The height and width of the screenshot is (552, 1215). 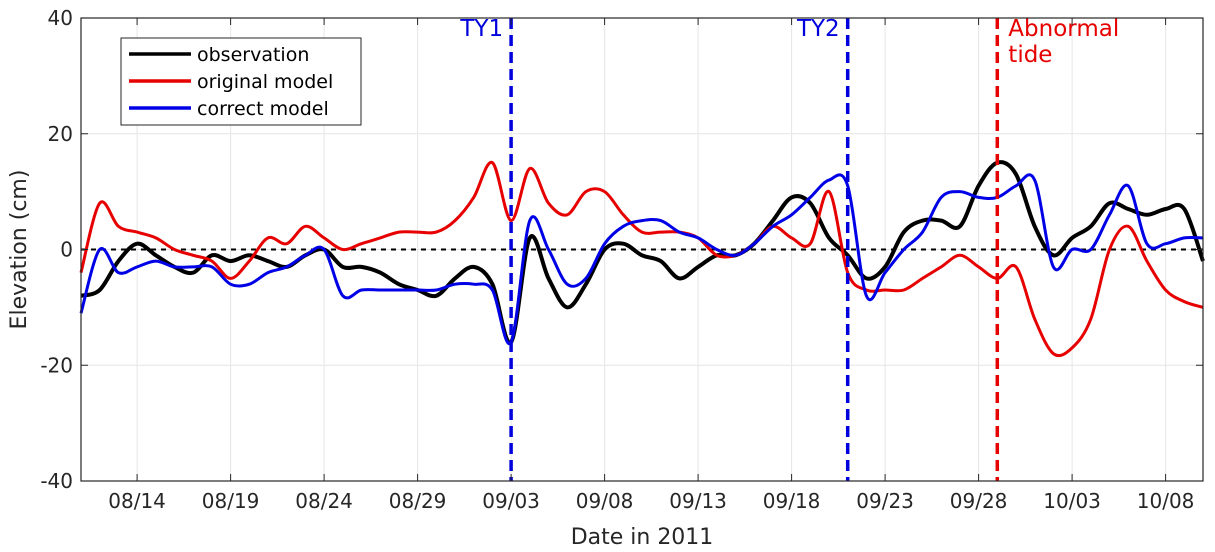 What do you see at coordinates (137, 501) in the screenshot?
I see `x-tick-label: 08/14` at bounding box center [137, 501].